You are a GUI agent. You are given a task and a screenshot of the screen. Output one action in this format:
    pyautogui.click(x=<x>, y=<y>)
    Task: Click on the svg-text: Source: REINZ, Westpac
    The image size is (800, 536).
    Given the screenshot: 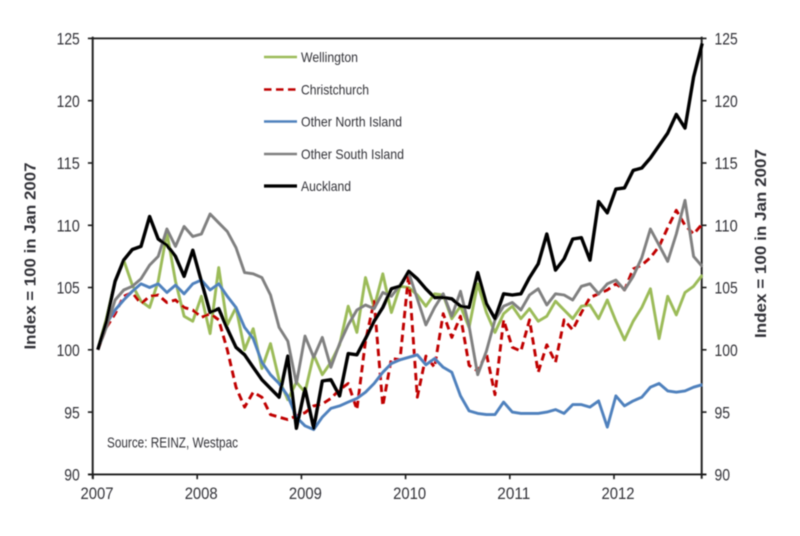 What is the action you would take?
    pyautogui.click(x=172, y=443)
    